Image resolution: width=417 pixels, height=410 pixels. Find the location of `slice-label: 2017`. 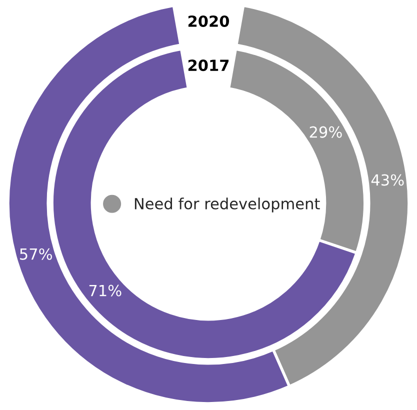

slice-label: 2017 is located at coordinates (208, 66).